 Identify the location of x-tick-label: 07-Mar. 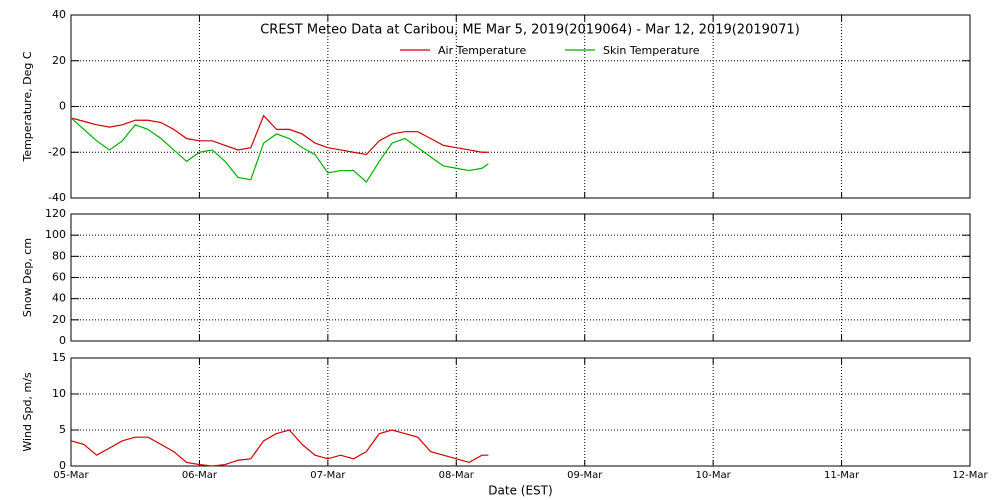
(328, 475).